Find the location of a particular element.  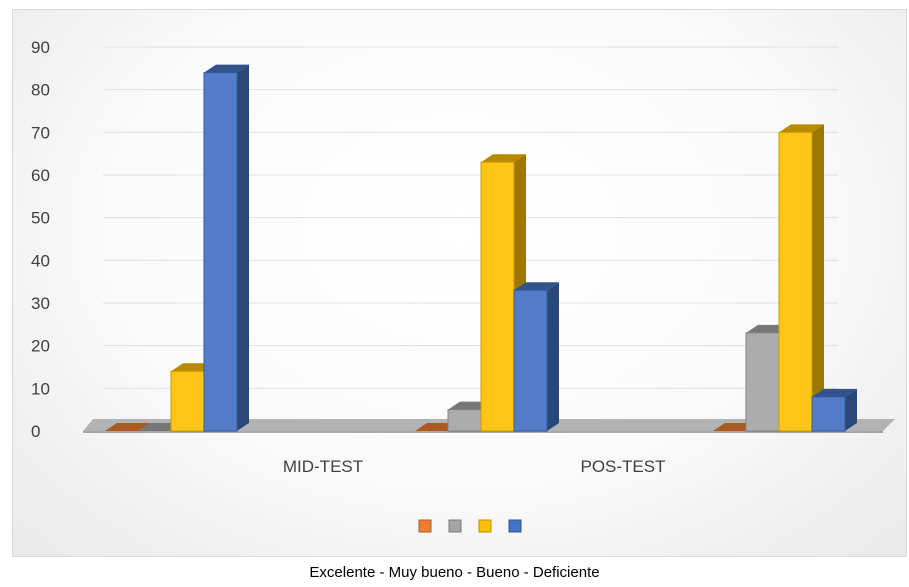

x-axis-categories: MID-TEST POS-TEST is located at coordinates (474, 466).